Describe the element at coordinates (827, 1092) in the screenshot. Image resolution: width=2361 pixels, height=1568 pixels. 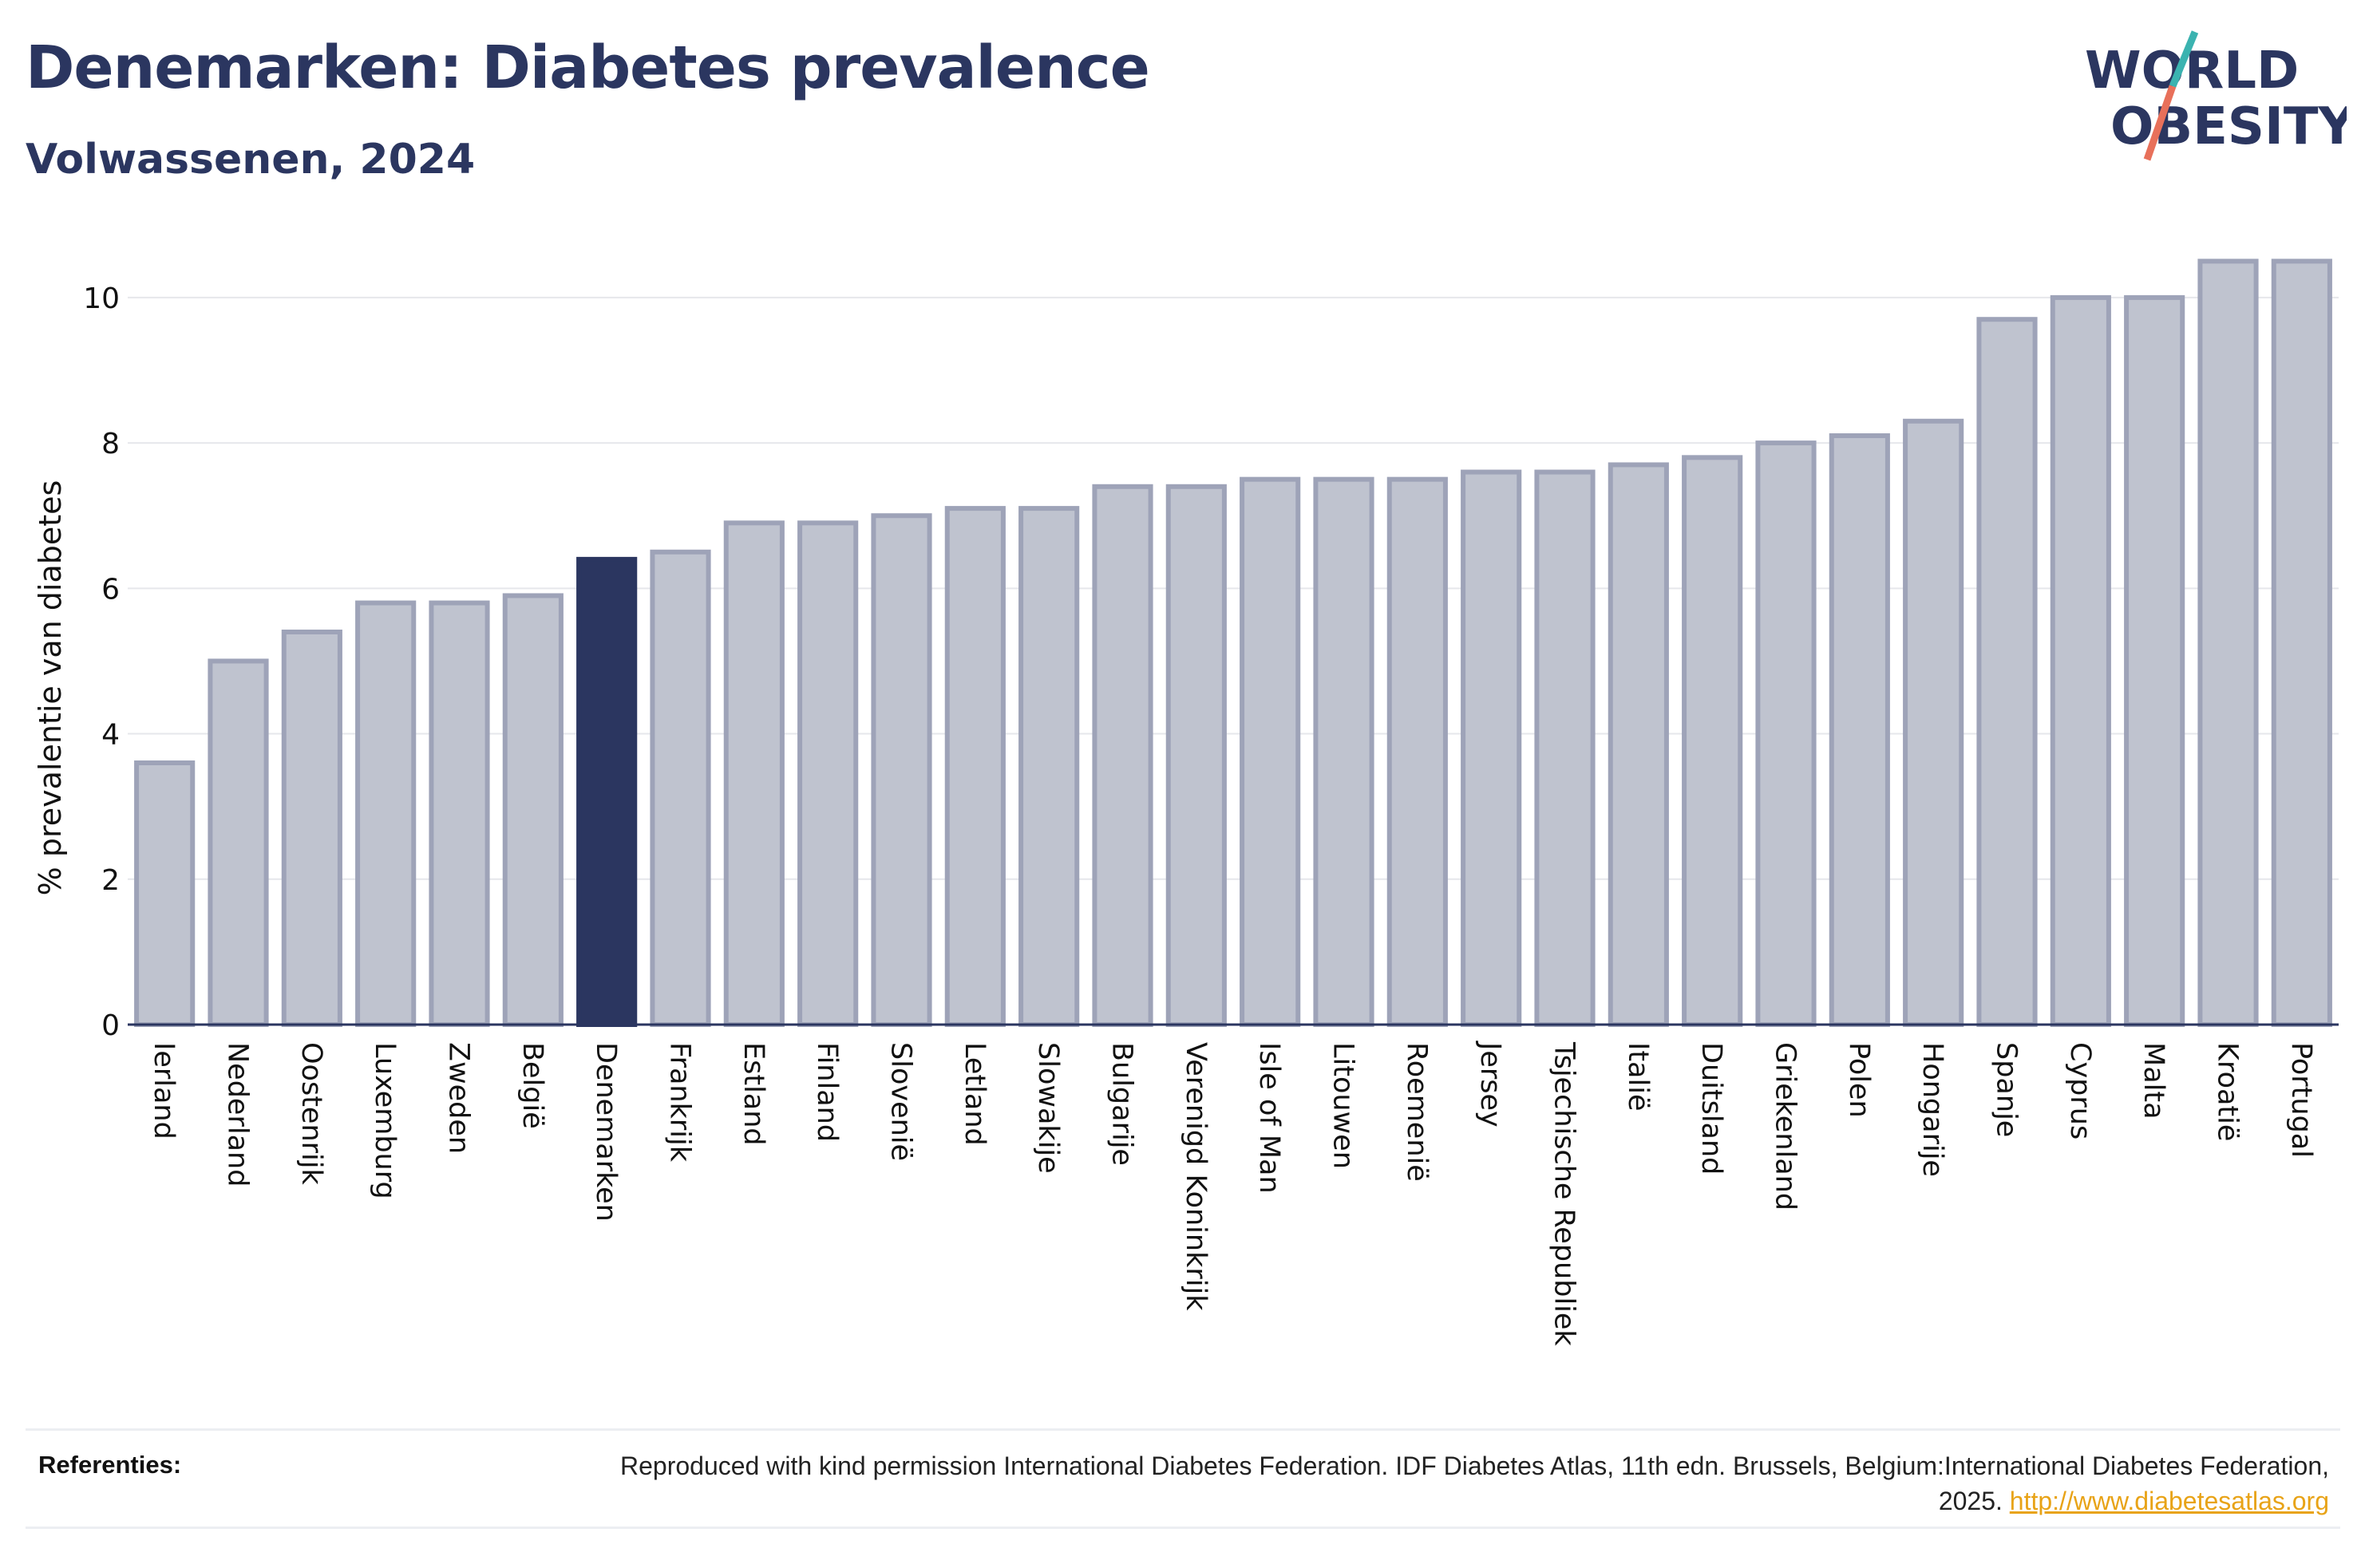
I see `x-tick-label: Finland` at that location.